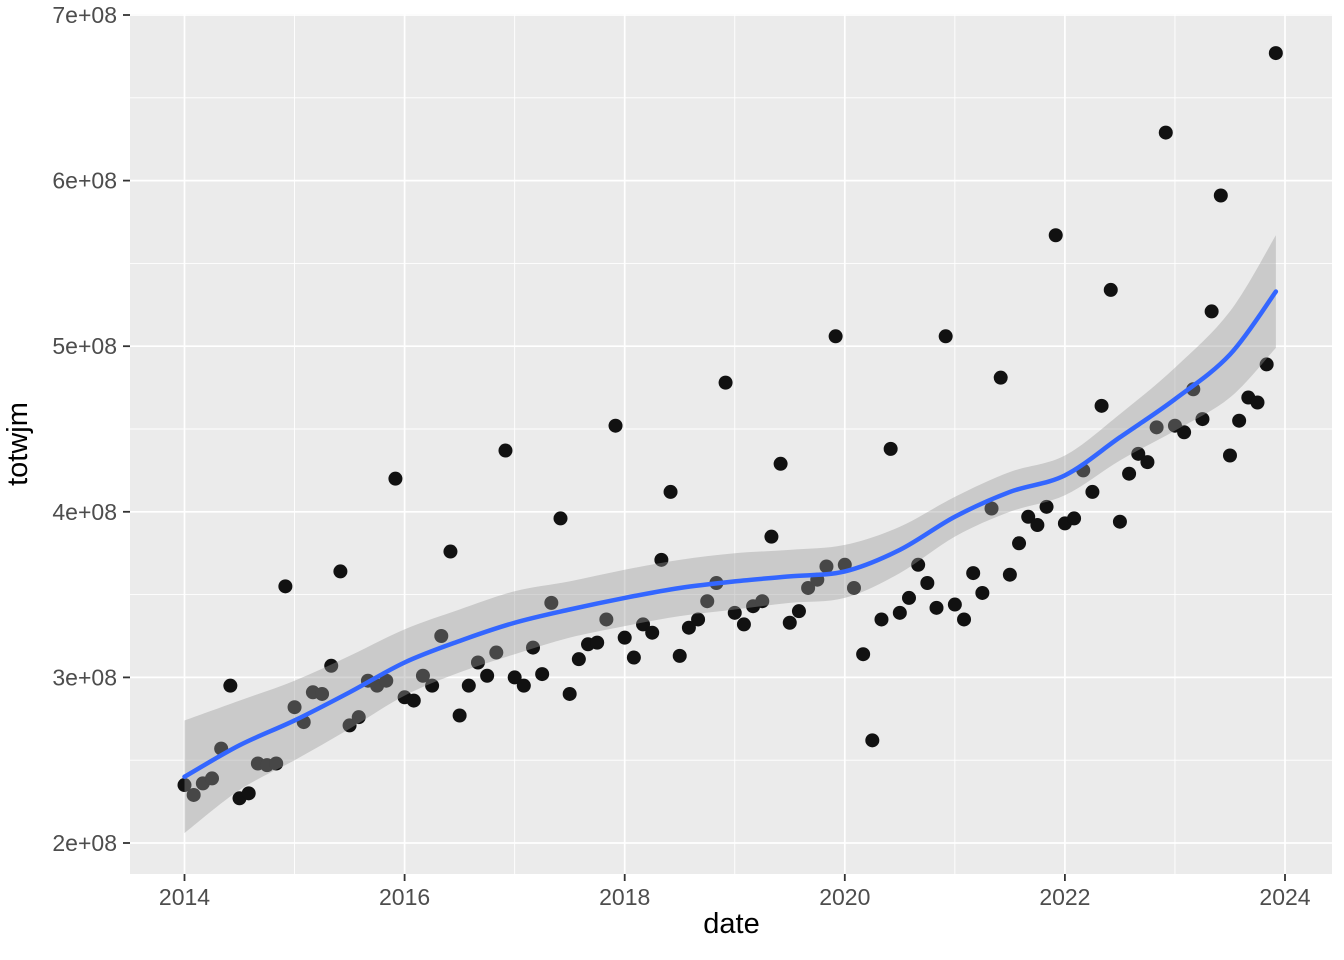 The height and width of the screenshot is (960, 1344). What do you see at coordinates (84, 677) in the screenshot?
I see `y-tick-label: 3e+08` at bounding box center [84, 677].